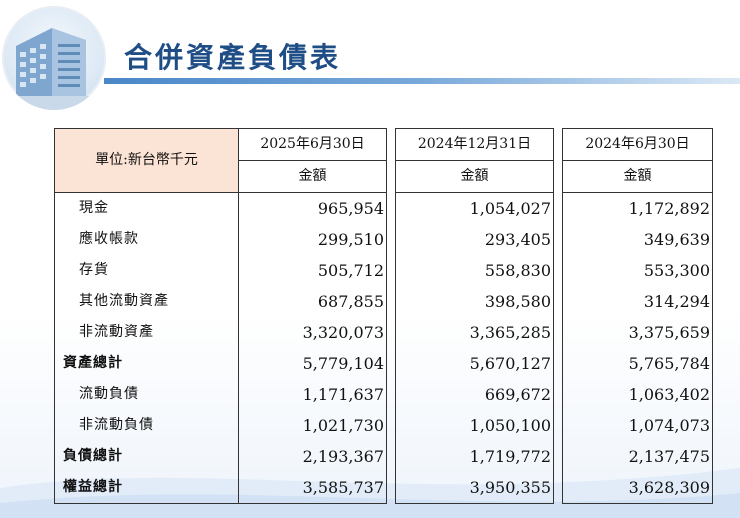  Describe the element at coordinates (54, 69) in the screenshot. I see `building-icon` at that location.